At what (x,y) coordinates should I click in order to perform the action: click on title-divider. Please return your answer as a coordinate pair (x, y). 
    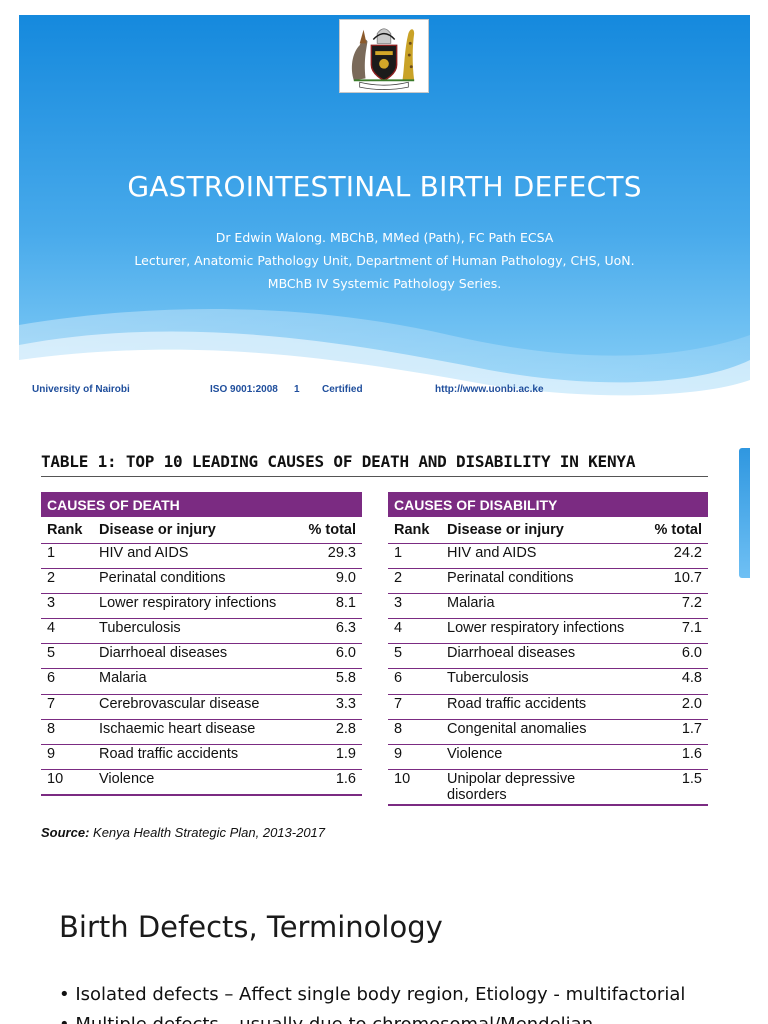
    Looking at the image, I should click on (374, 476).